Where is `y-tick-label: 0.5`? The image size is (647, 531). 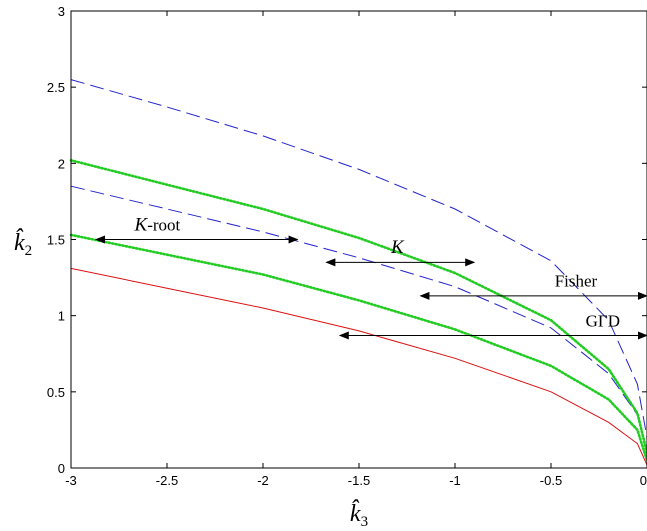
y-tick-label: 0.5 is located at coordinates (56, 392).